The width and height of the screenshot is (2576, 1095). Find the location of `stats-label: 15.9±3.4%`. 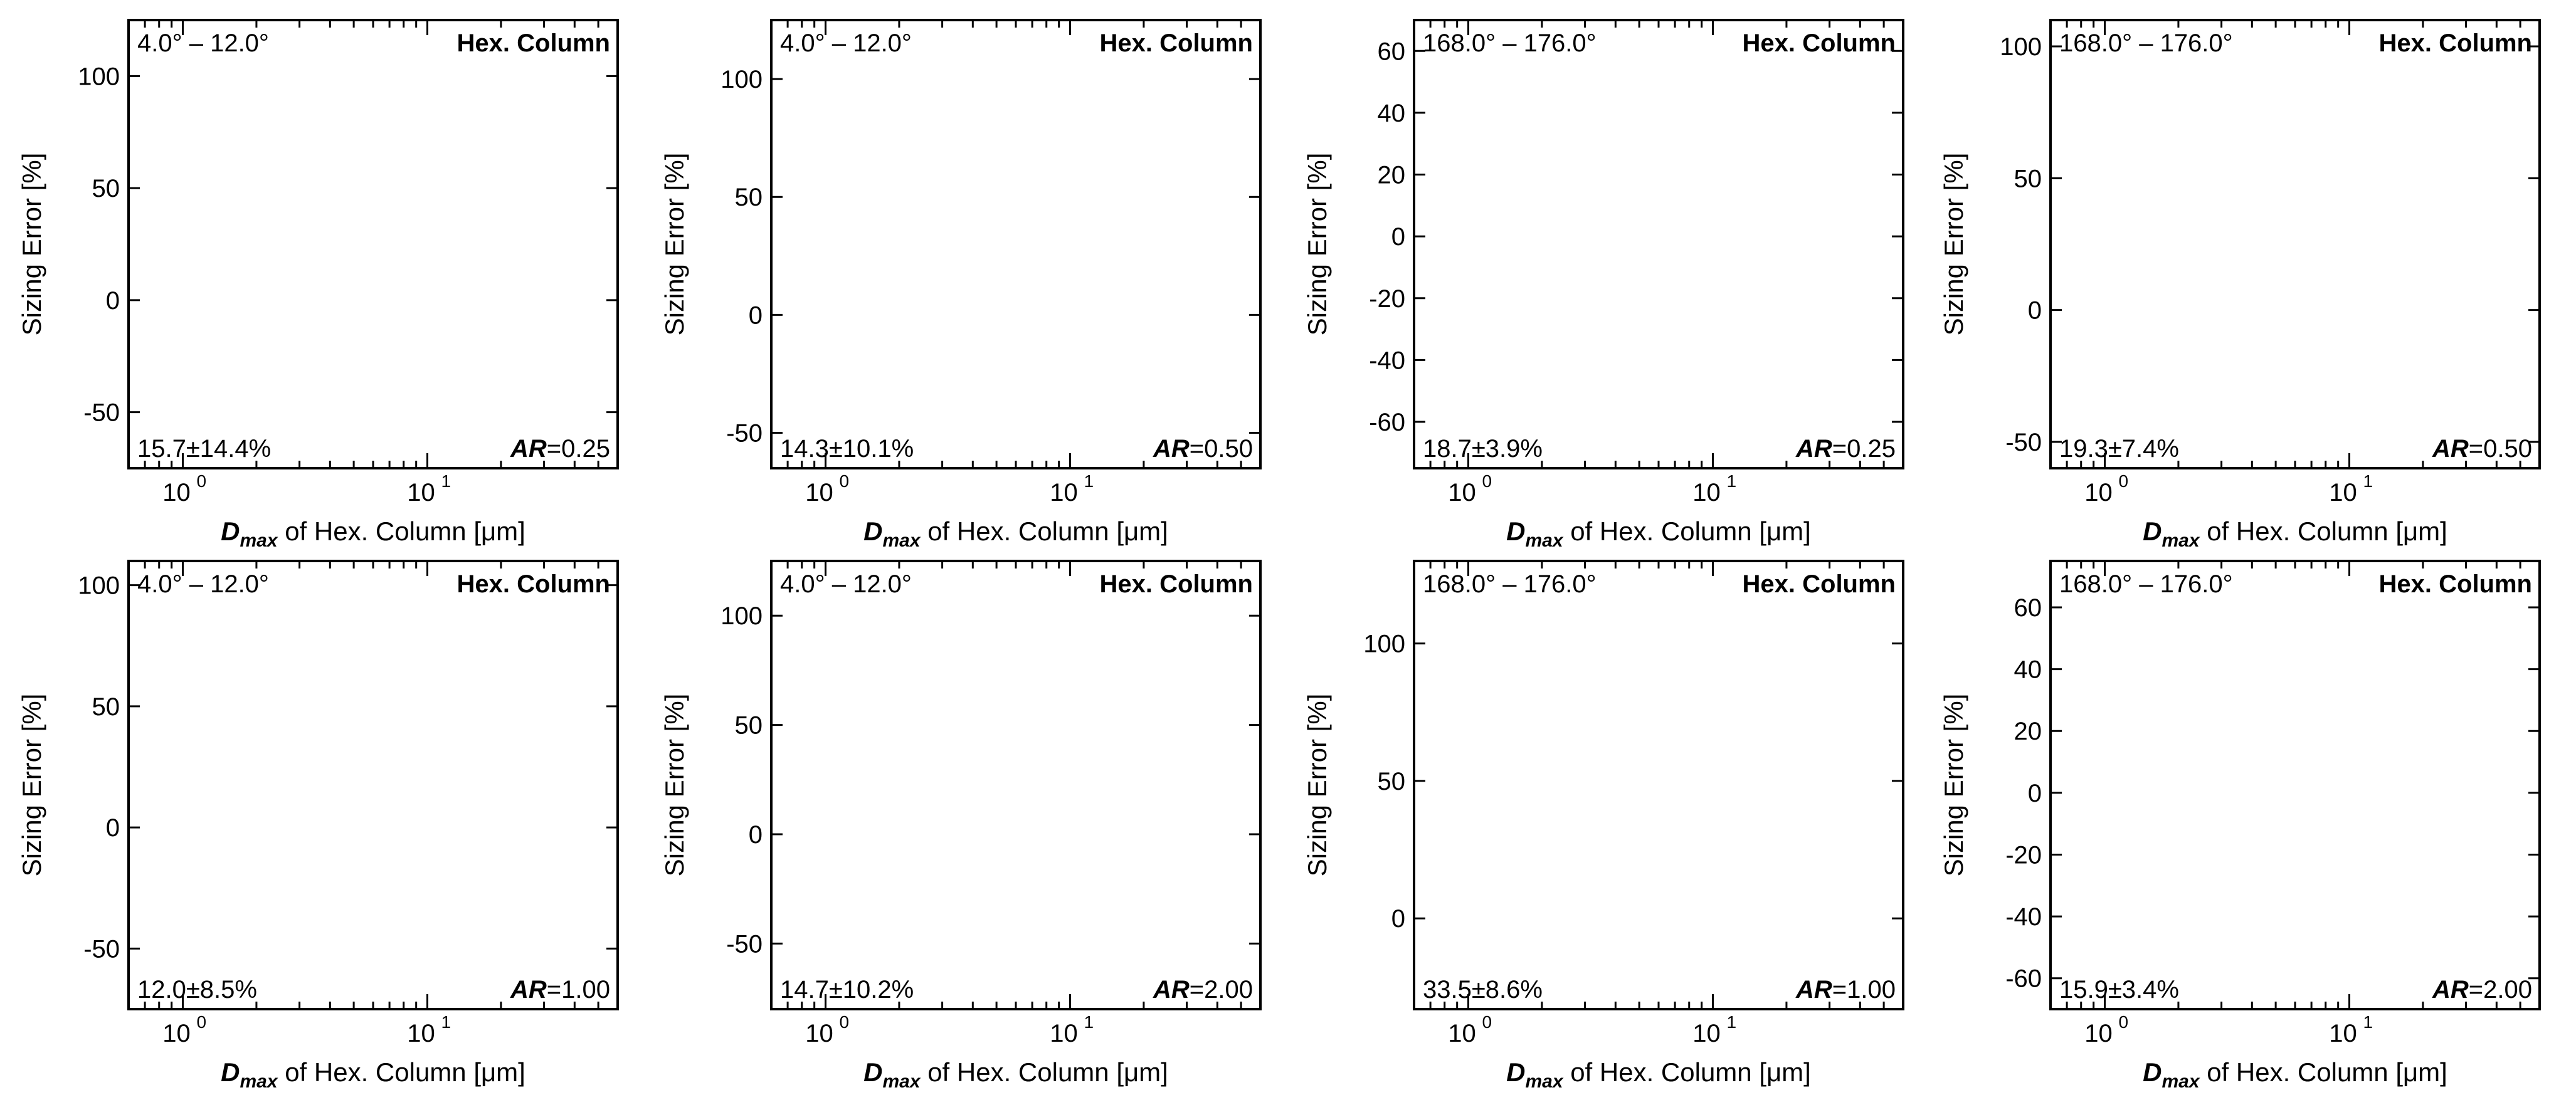

stats-label: 15.9±3.4% is located at coordinates (2119, 989).